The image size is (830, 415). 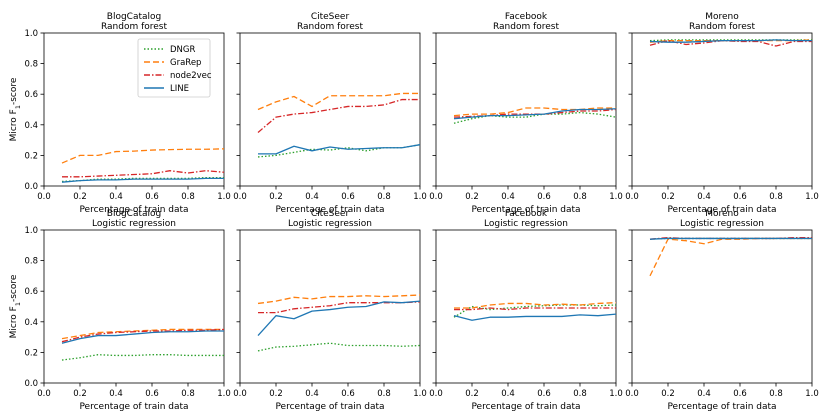 What do you see at coordinates (191, 76) in the screenshot?
I see `legend-label-node2vec: node2vec` at bounding box center [191, 76].